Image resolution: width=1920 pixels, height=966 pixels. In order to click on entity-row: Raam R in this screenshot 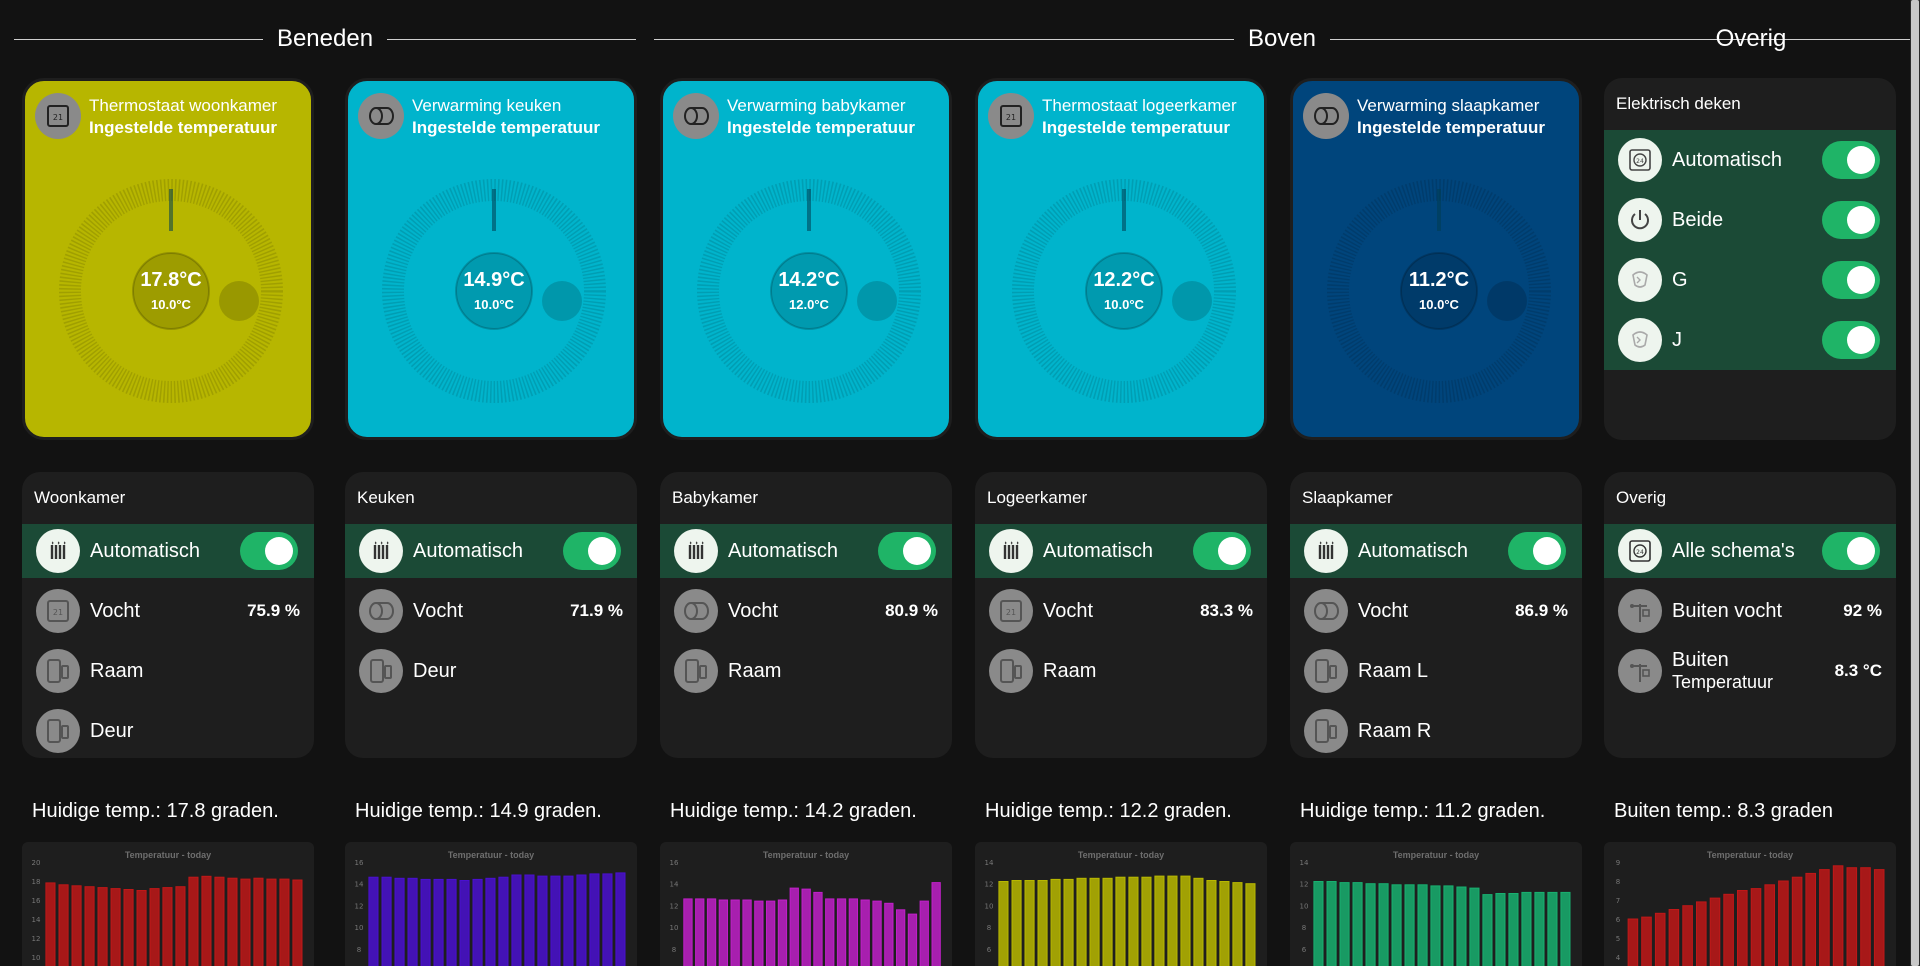, I will do `click(1436, 731)`.